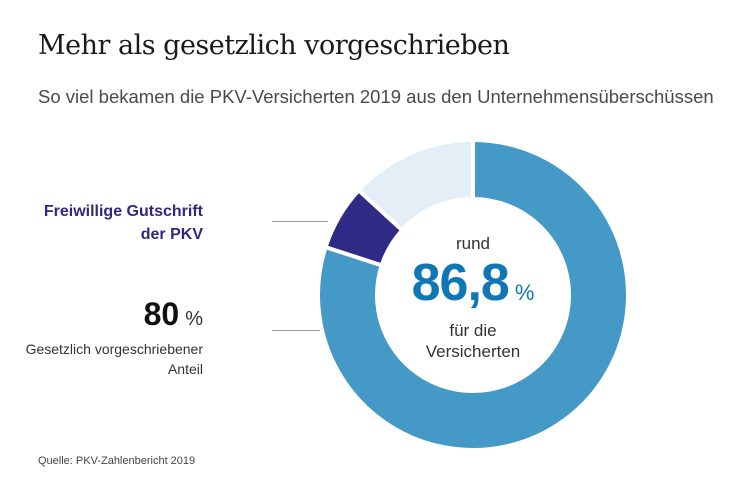  What do you see at coordinates (473, 243) in the screenshot?
I see `center-prefix: rund` at bounding box center [473, 243].